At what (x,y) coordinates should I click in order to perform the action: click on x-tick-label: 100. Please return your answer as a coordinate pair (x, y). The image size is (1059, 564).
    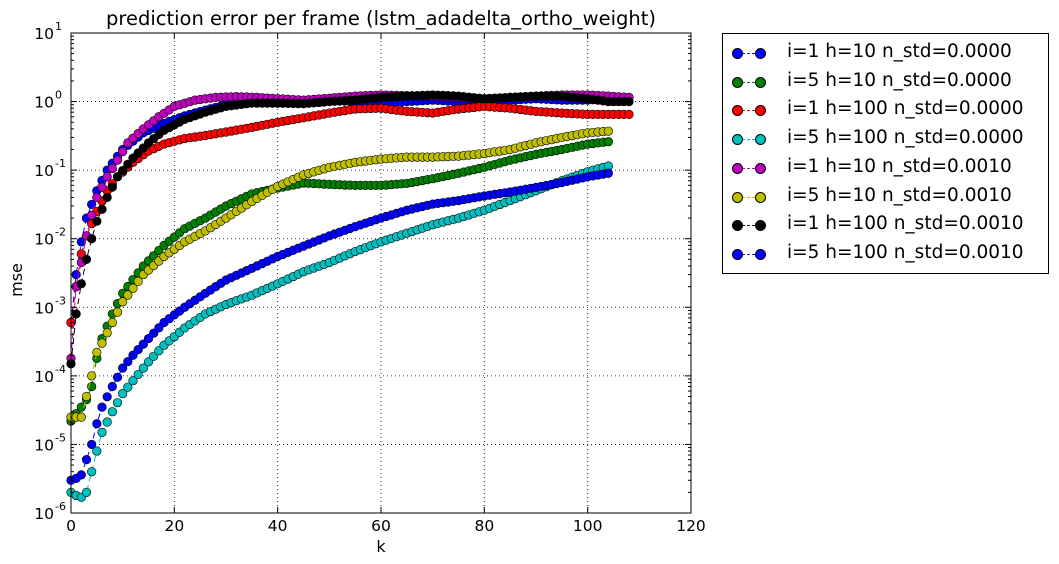
    Looking at the image, I should click on (588, 526).